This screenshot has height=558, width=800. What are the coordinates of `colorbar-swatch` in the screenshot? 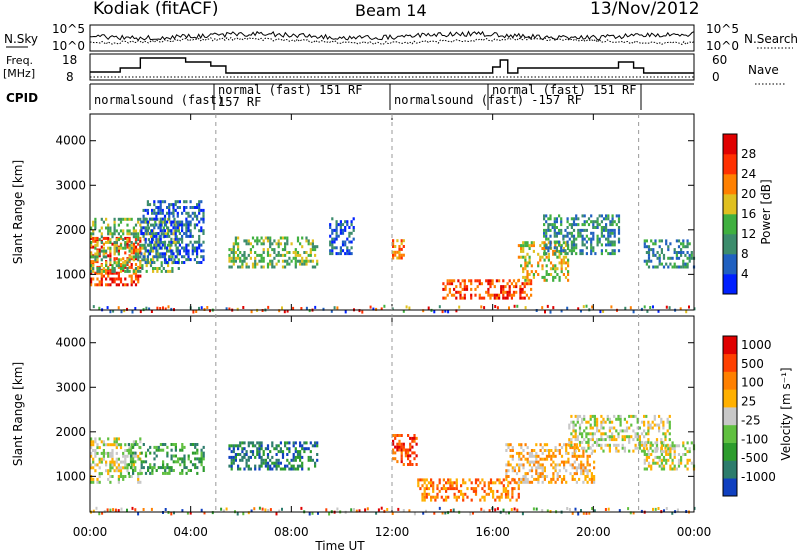 It's located at (730, 204).